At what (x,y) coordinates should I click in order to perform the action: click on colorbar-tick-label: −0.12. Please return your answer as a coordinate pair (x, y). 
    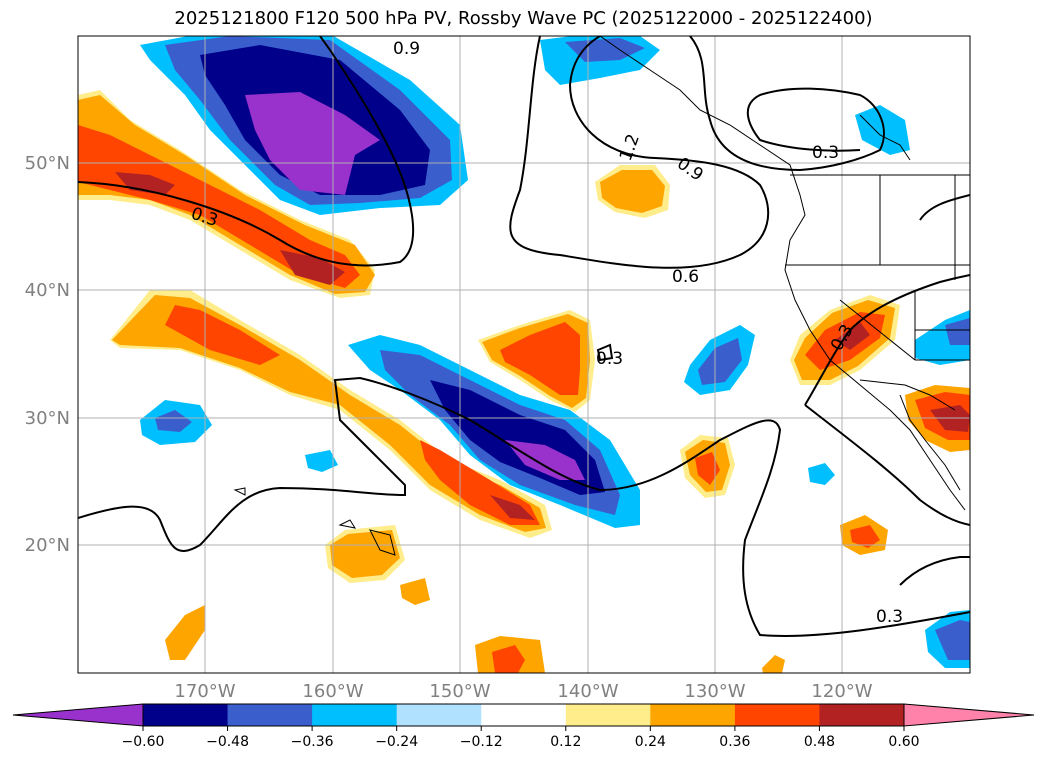
    Looking at the image, I should click on (481, 742).